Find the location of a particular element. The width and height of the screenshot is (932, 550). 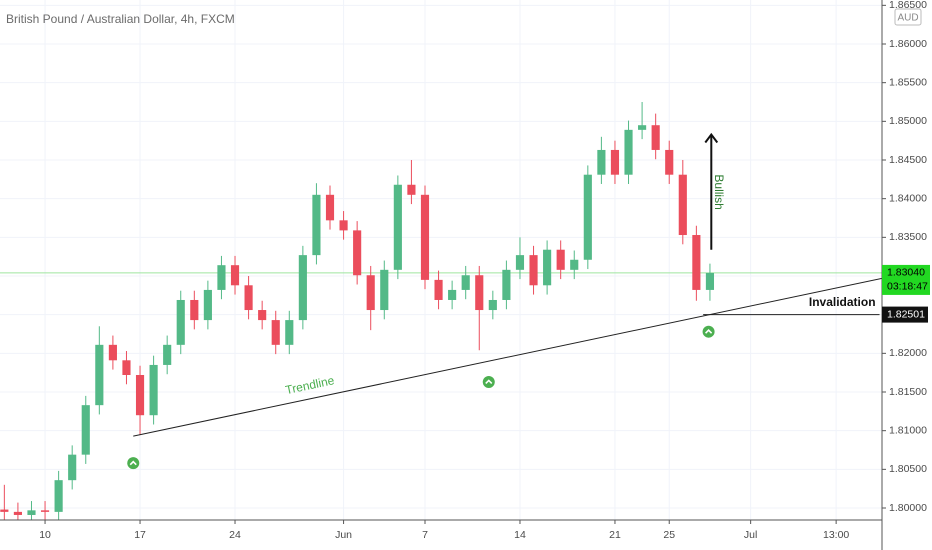

y-tick-label: 1.83500 is located at coordinates (908, 237).